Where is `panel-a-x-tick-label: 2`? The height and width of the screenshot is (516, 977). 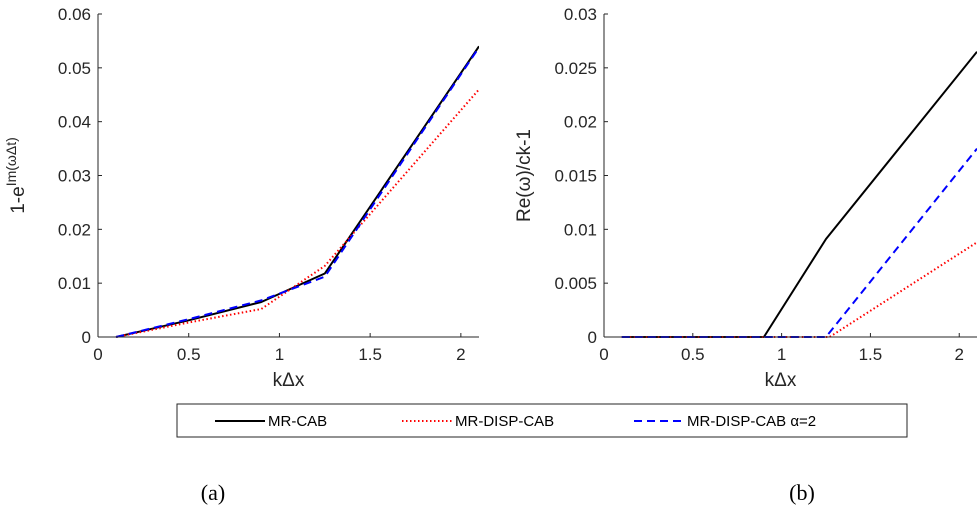
panel-a-x-tick-label: 2 is located at coordinates (460, 354).